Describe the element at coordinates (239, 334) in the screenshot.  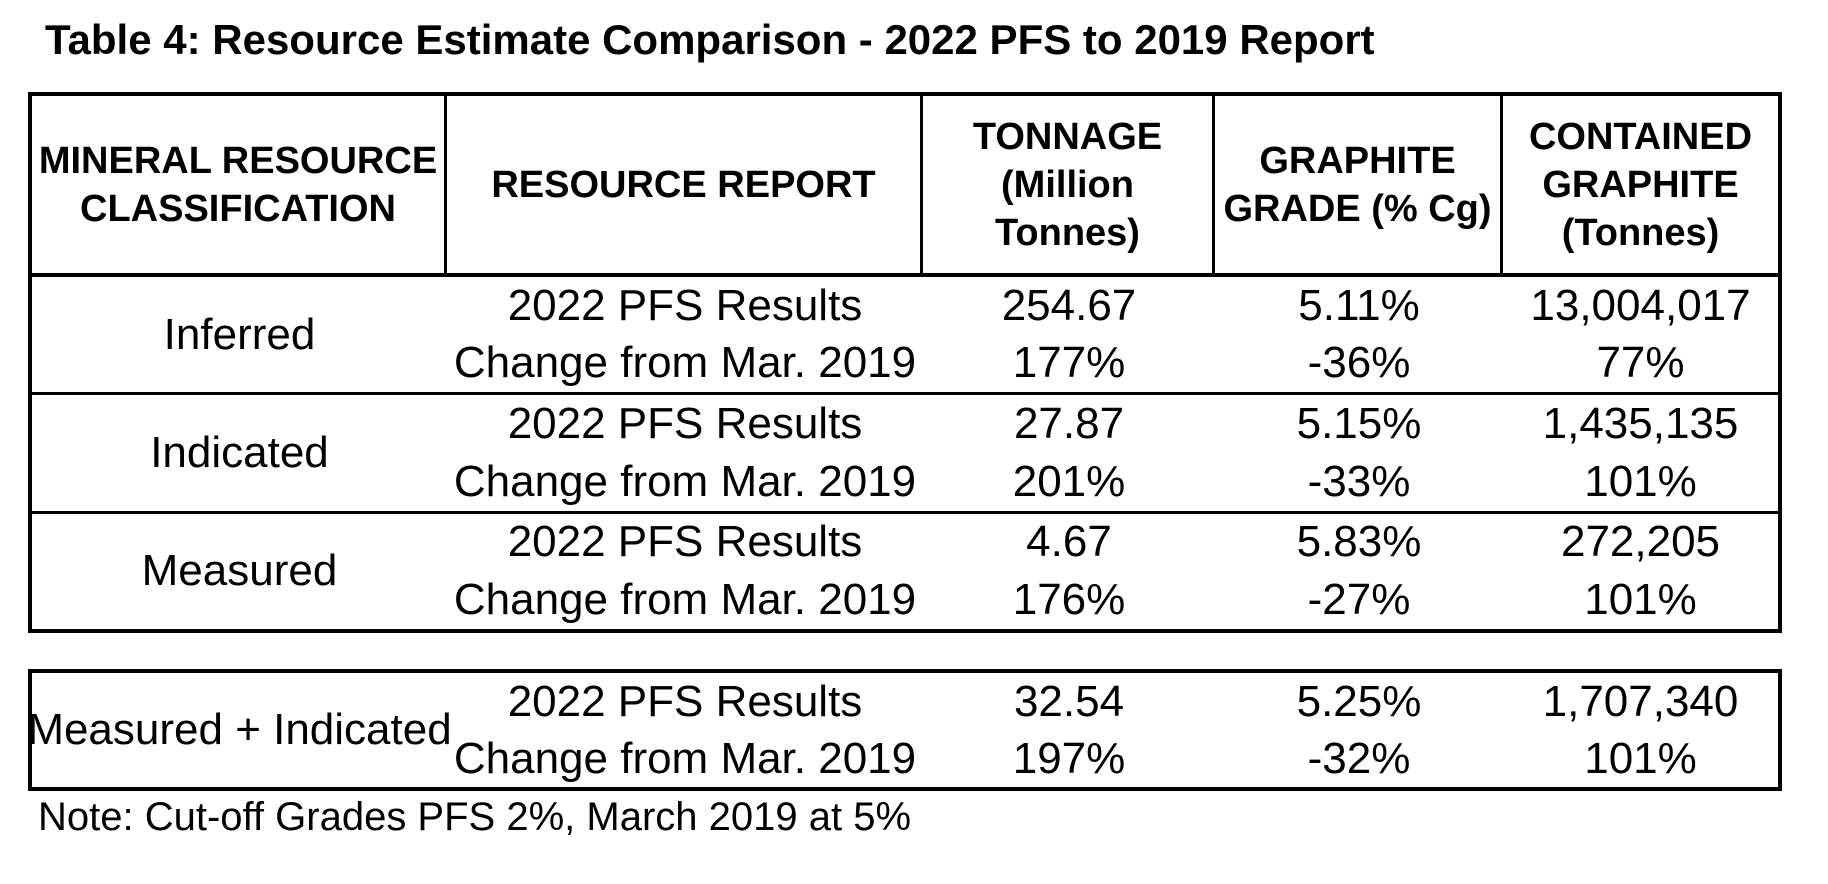
I see `classification-cell: Inferred` at that location.